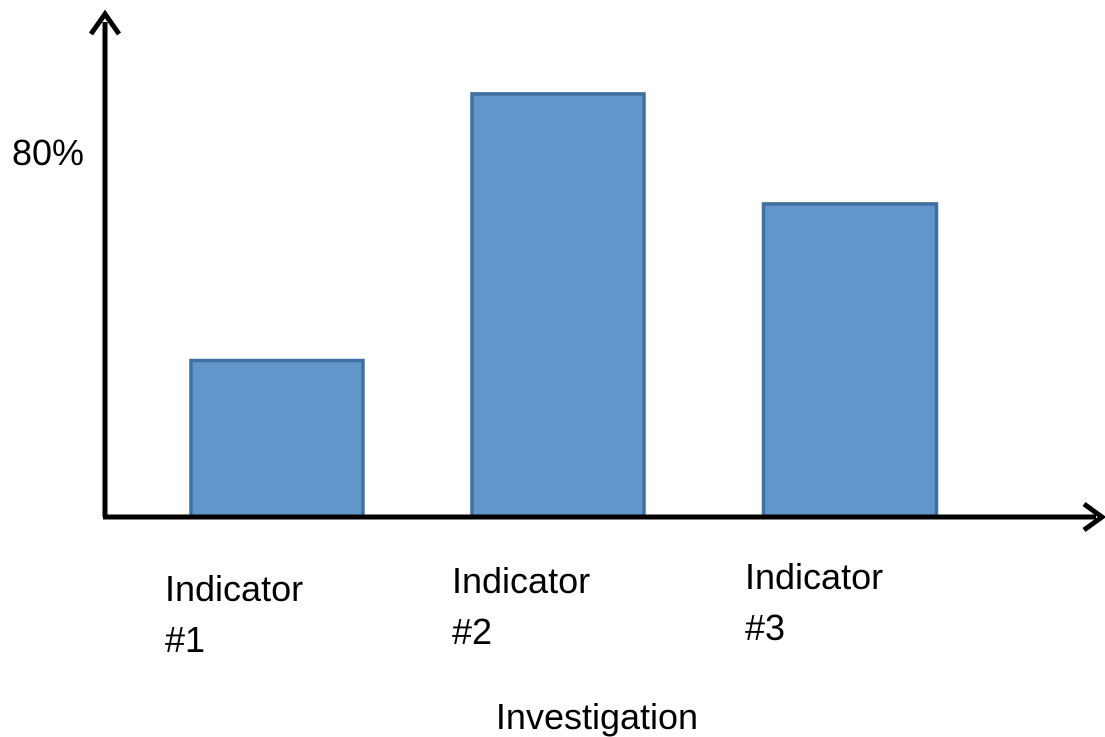 The width and height of the screenshot is (1105, 737). Describe the element at coordinates (185, 639) in the screenshot. I see `category-label-1-line-2: #1` at that location.